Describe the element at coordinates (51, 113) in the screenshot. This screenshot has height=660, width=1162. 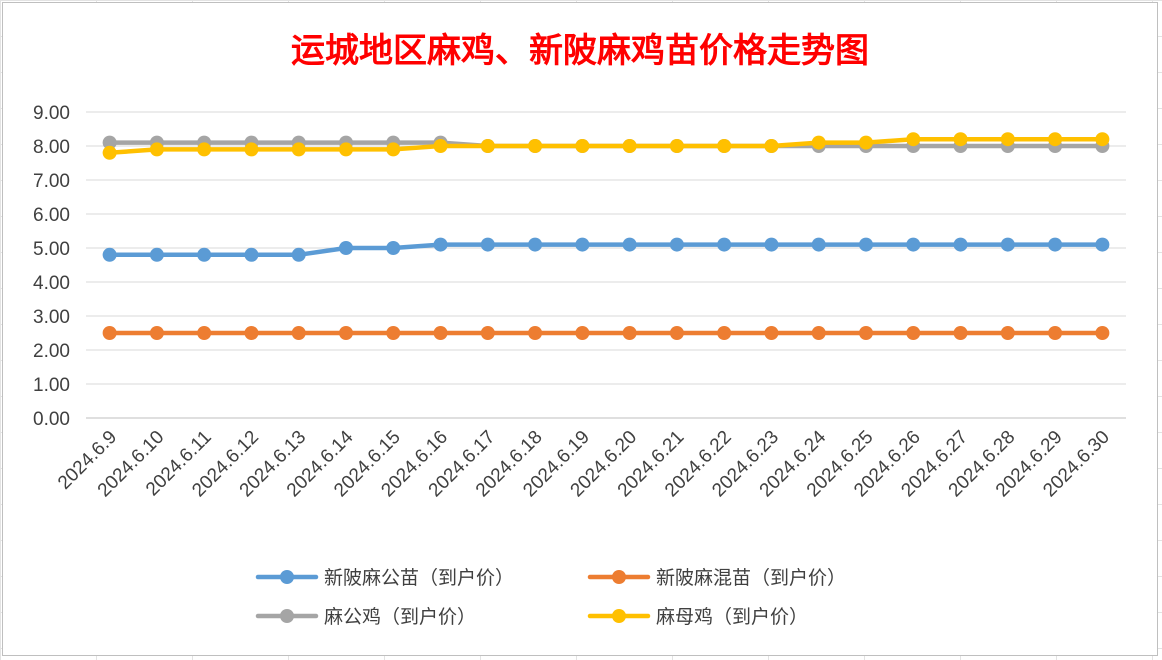
I see `y-tick-label: 9.00` at that location.